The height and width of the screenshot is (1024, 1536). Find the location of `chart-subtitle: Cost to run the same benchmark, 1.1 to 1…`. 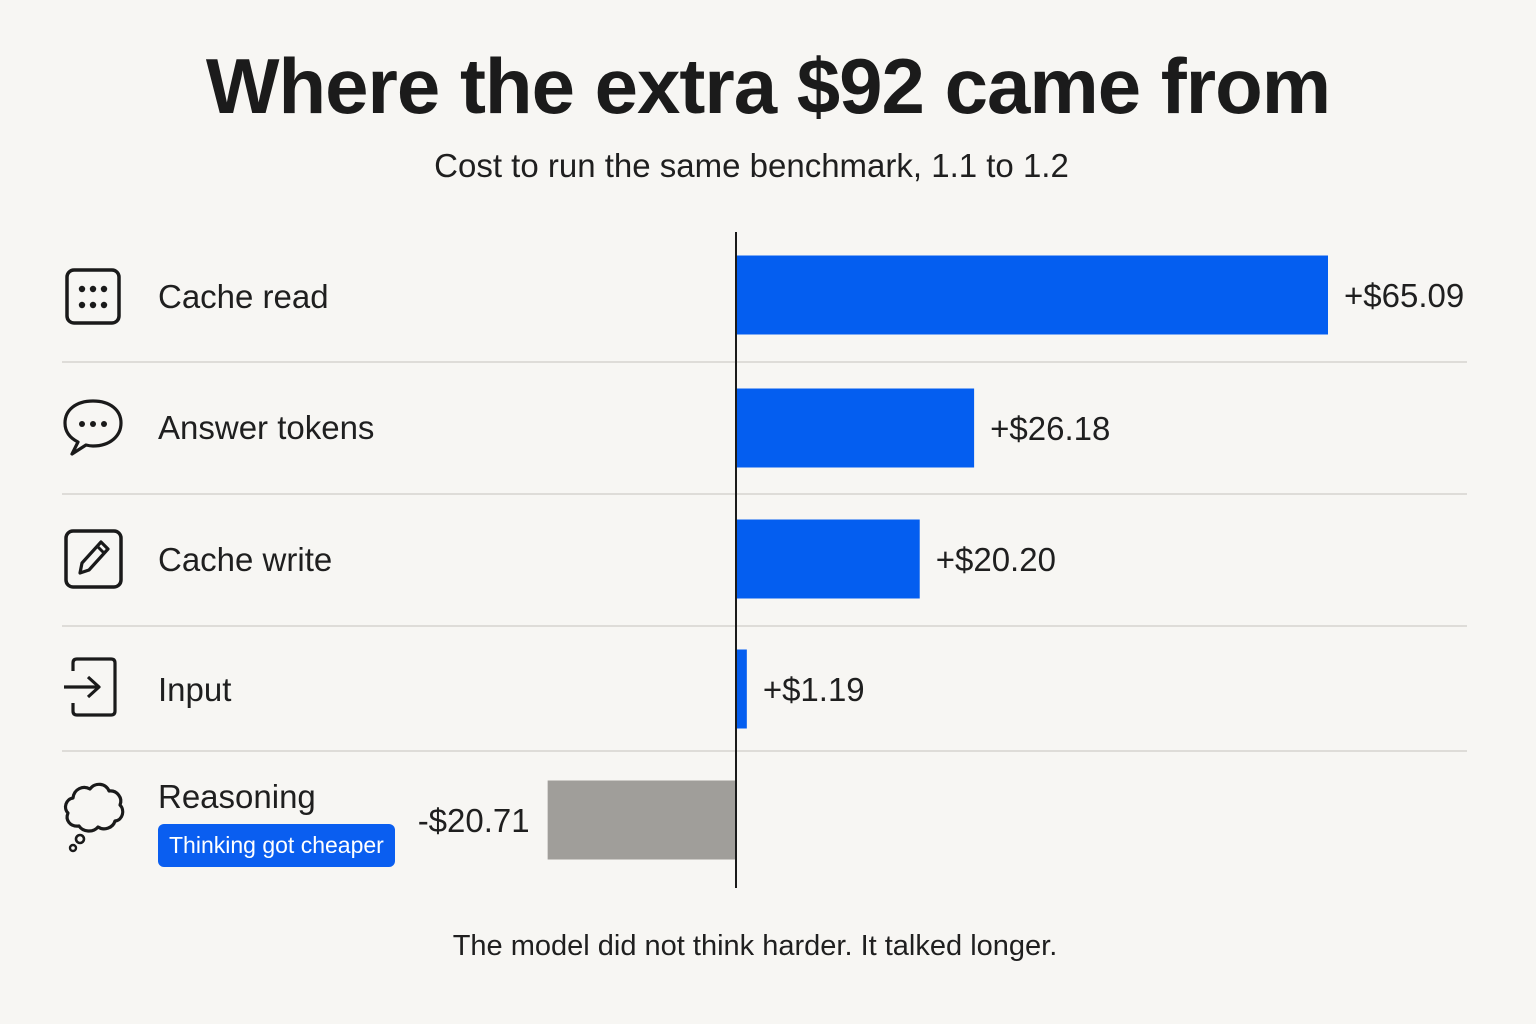

chart-subtitle: Cost to run the same benchmark, 1.1 to 1… is located at coordinates (751, 165).